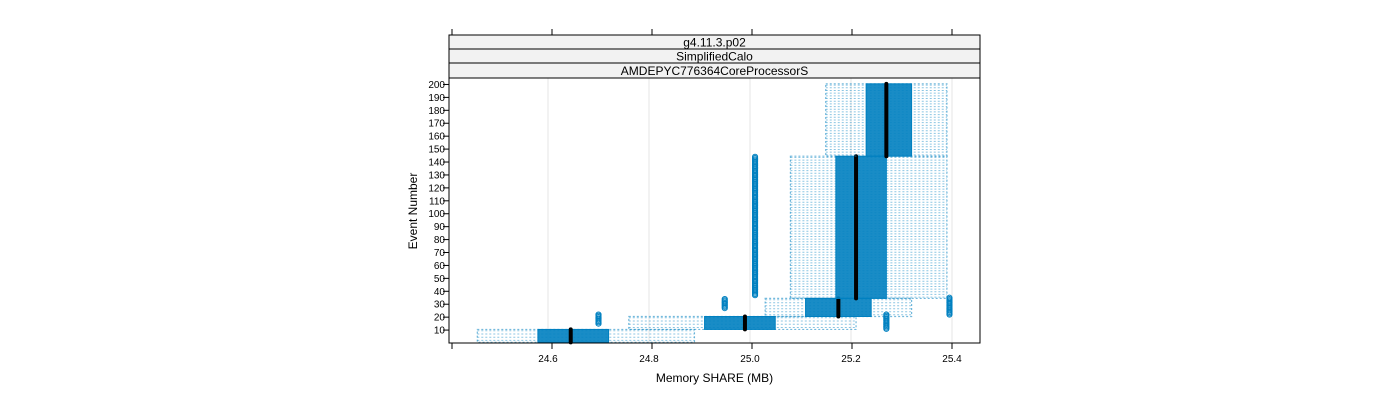 The height and width of the screenshot is (400, 1400). I want to click on y-tick-label-15: 160, so click(436, 137).